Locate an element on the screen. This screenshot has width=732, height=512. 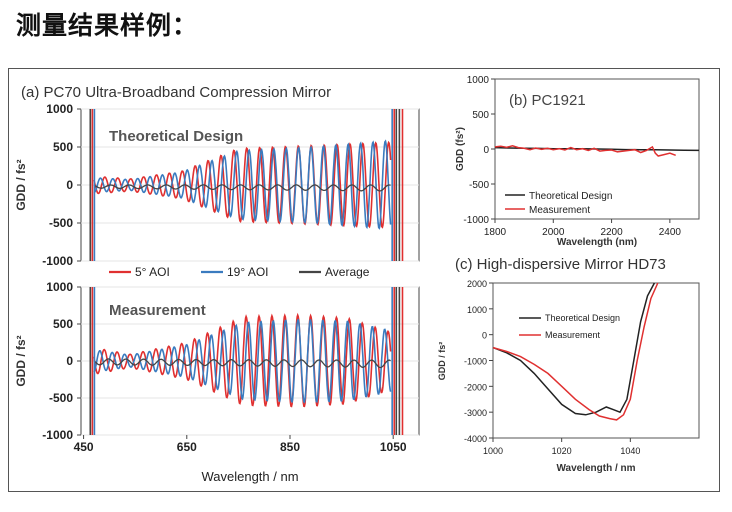
panel-c-xtick-label: 1000 is located at coordinates (493, 451).